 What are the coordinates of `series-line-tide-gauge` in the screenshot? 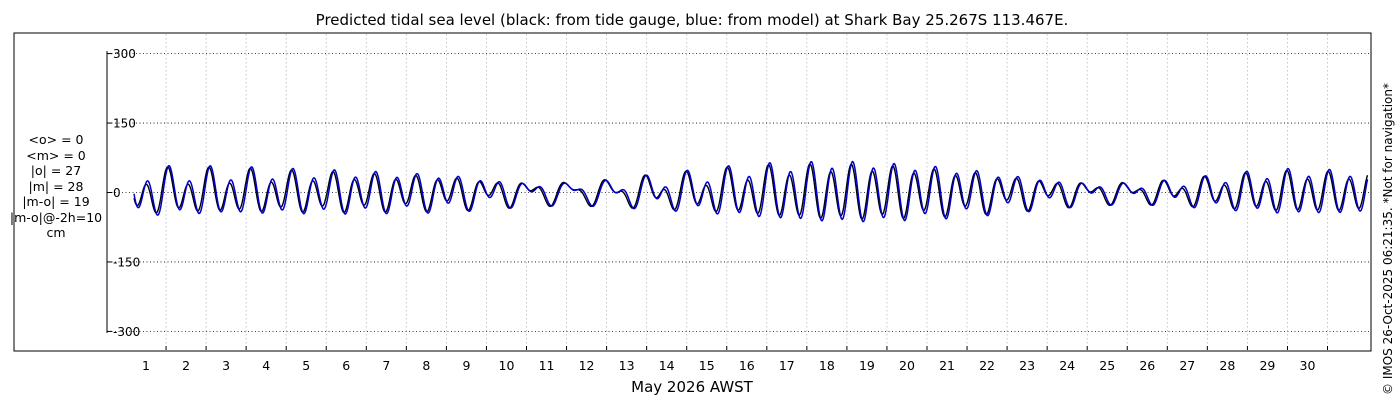 It's located at (751, 191).